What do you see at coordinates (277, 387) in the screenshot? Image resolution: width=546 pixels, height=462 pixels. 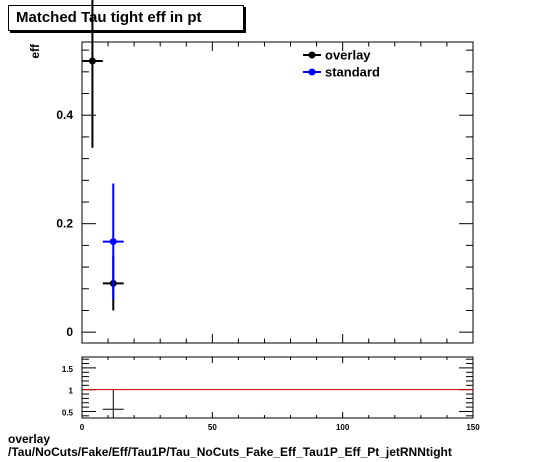 I see `plot-frame` at bounding box center [277, 387].